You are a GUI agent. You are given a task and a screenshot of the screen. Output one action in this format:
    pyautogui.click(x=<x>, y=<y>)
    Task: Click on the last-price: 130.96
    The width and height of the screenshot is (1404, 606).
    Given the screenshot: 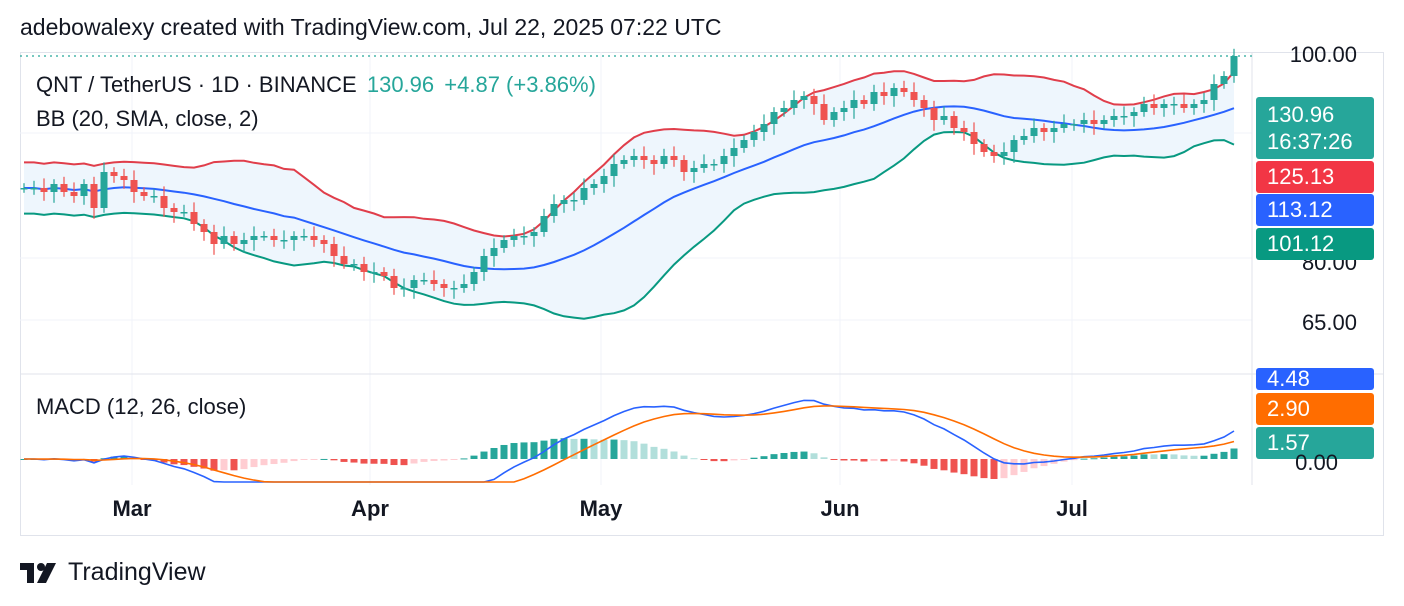 What is the action you would take?
    pyautogui.click(x=400, y=84)
    